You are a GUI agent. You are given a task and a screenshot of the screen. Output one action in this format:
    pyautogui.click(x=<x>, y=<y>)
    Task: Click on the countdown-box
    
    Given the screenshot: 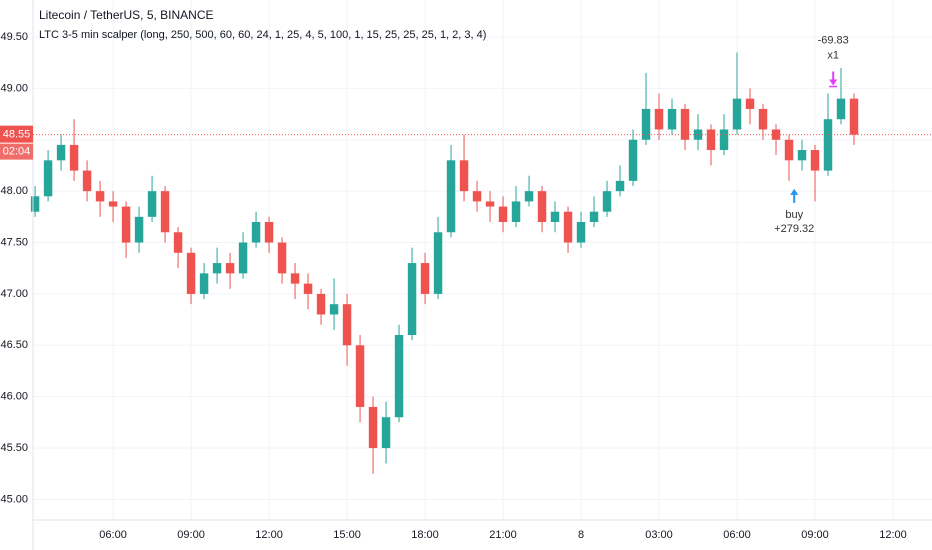 What is the action you would take?
    pyautogui.click(x=16, y=151)
    